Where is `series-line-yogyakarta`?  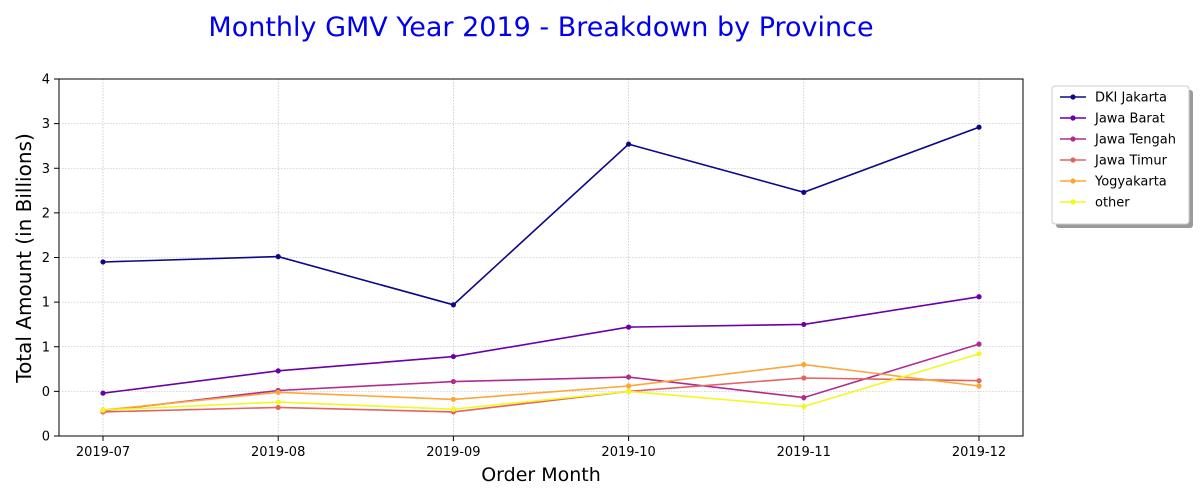 series-line-yogyakarta is located at coordinates (541, 387).